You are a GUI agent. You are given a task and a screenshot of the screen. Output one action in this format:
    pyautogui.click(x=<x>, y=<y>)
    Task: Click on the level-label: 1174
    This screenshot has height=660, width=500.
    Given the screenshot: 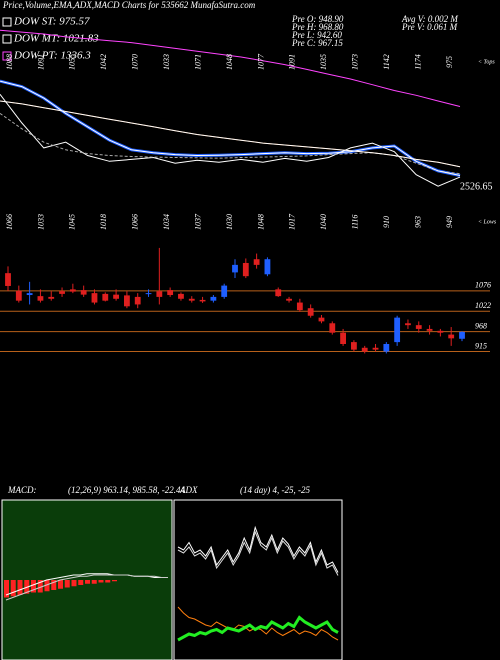 What is the action you would take?
    pyautogui.click(x=417, y=61)
    